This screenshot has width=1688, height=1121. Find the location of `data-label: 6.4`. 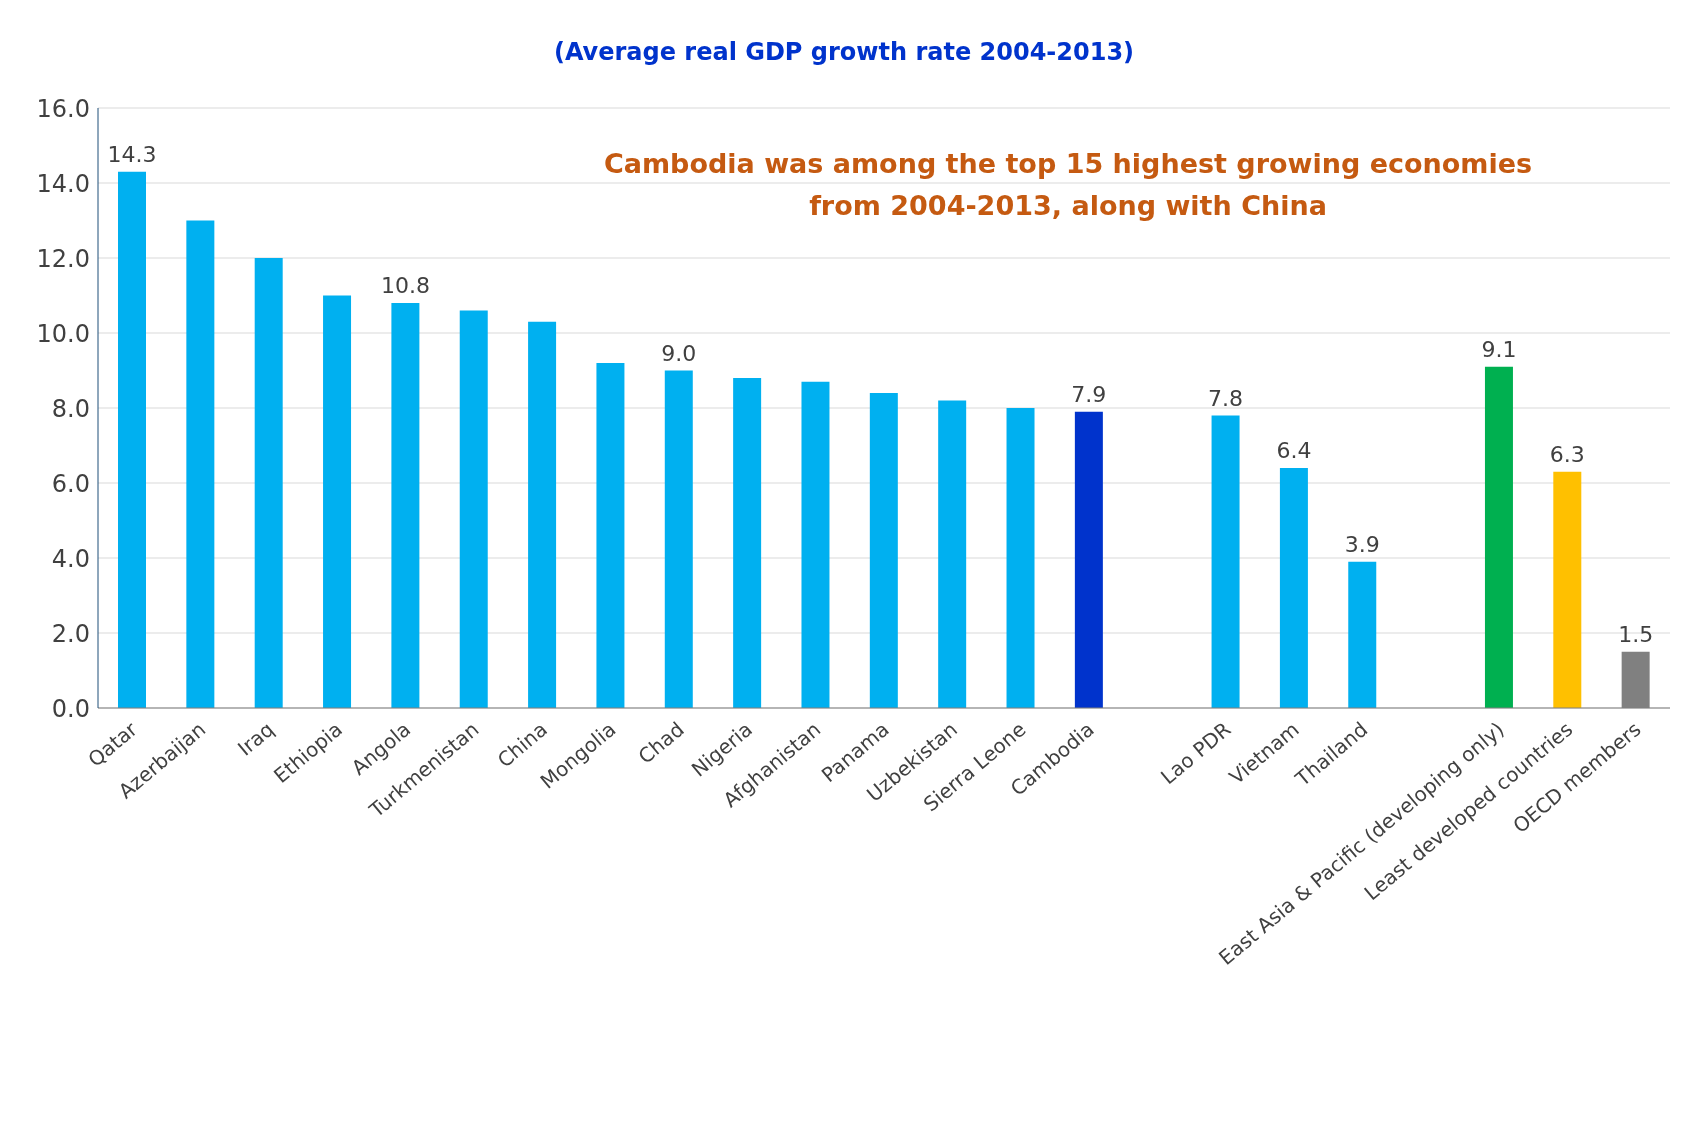

data-label: 6.4 is located at coordinates (1294, 450).